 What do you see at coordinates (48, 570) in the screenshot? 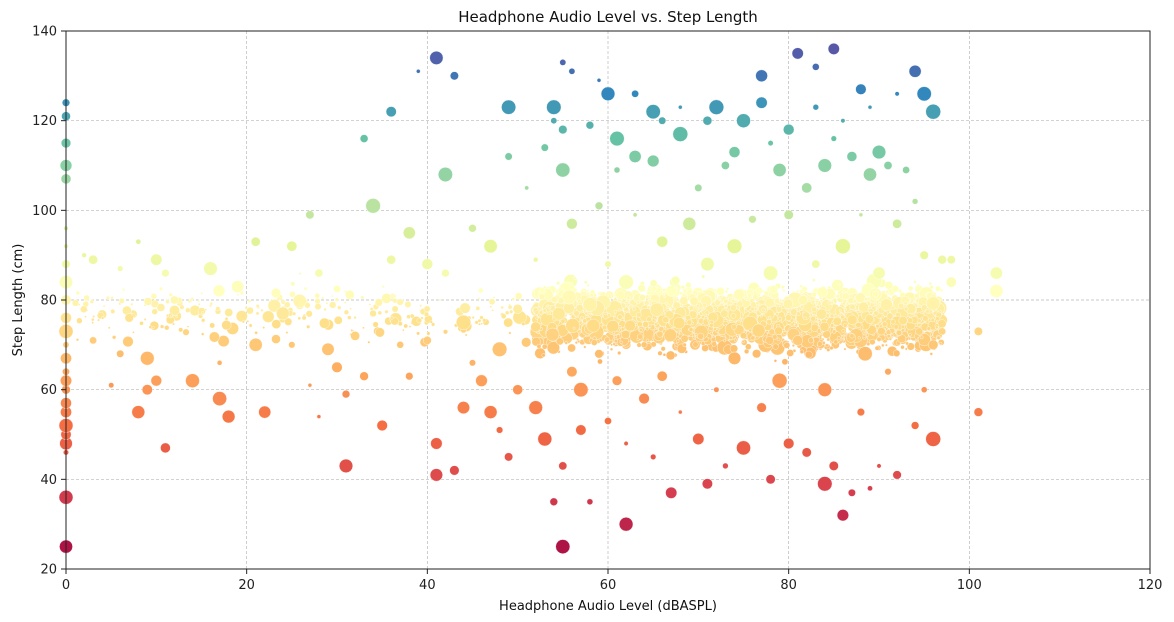
I see `y-tick-label: 20` at bounding box center [48, 570].